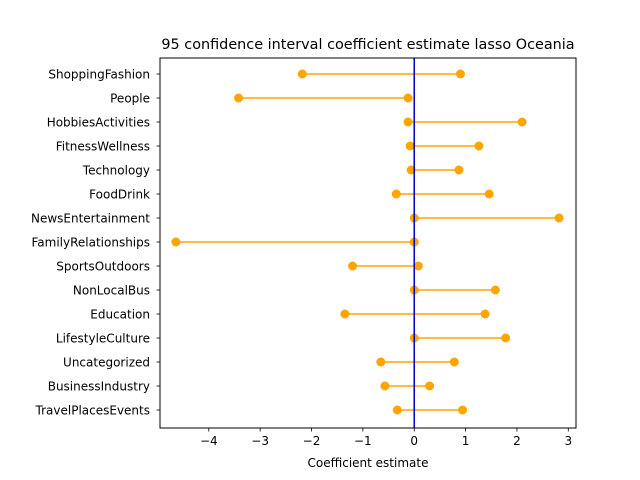 This screenshot has width=640, height=480. What do you see at coordinates (90, 242) in the screenshot?
I see `y-tick-label-familyrelationships: FamilyRelationships` at bounding box center [90, 242].